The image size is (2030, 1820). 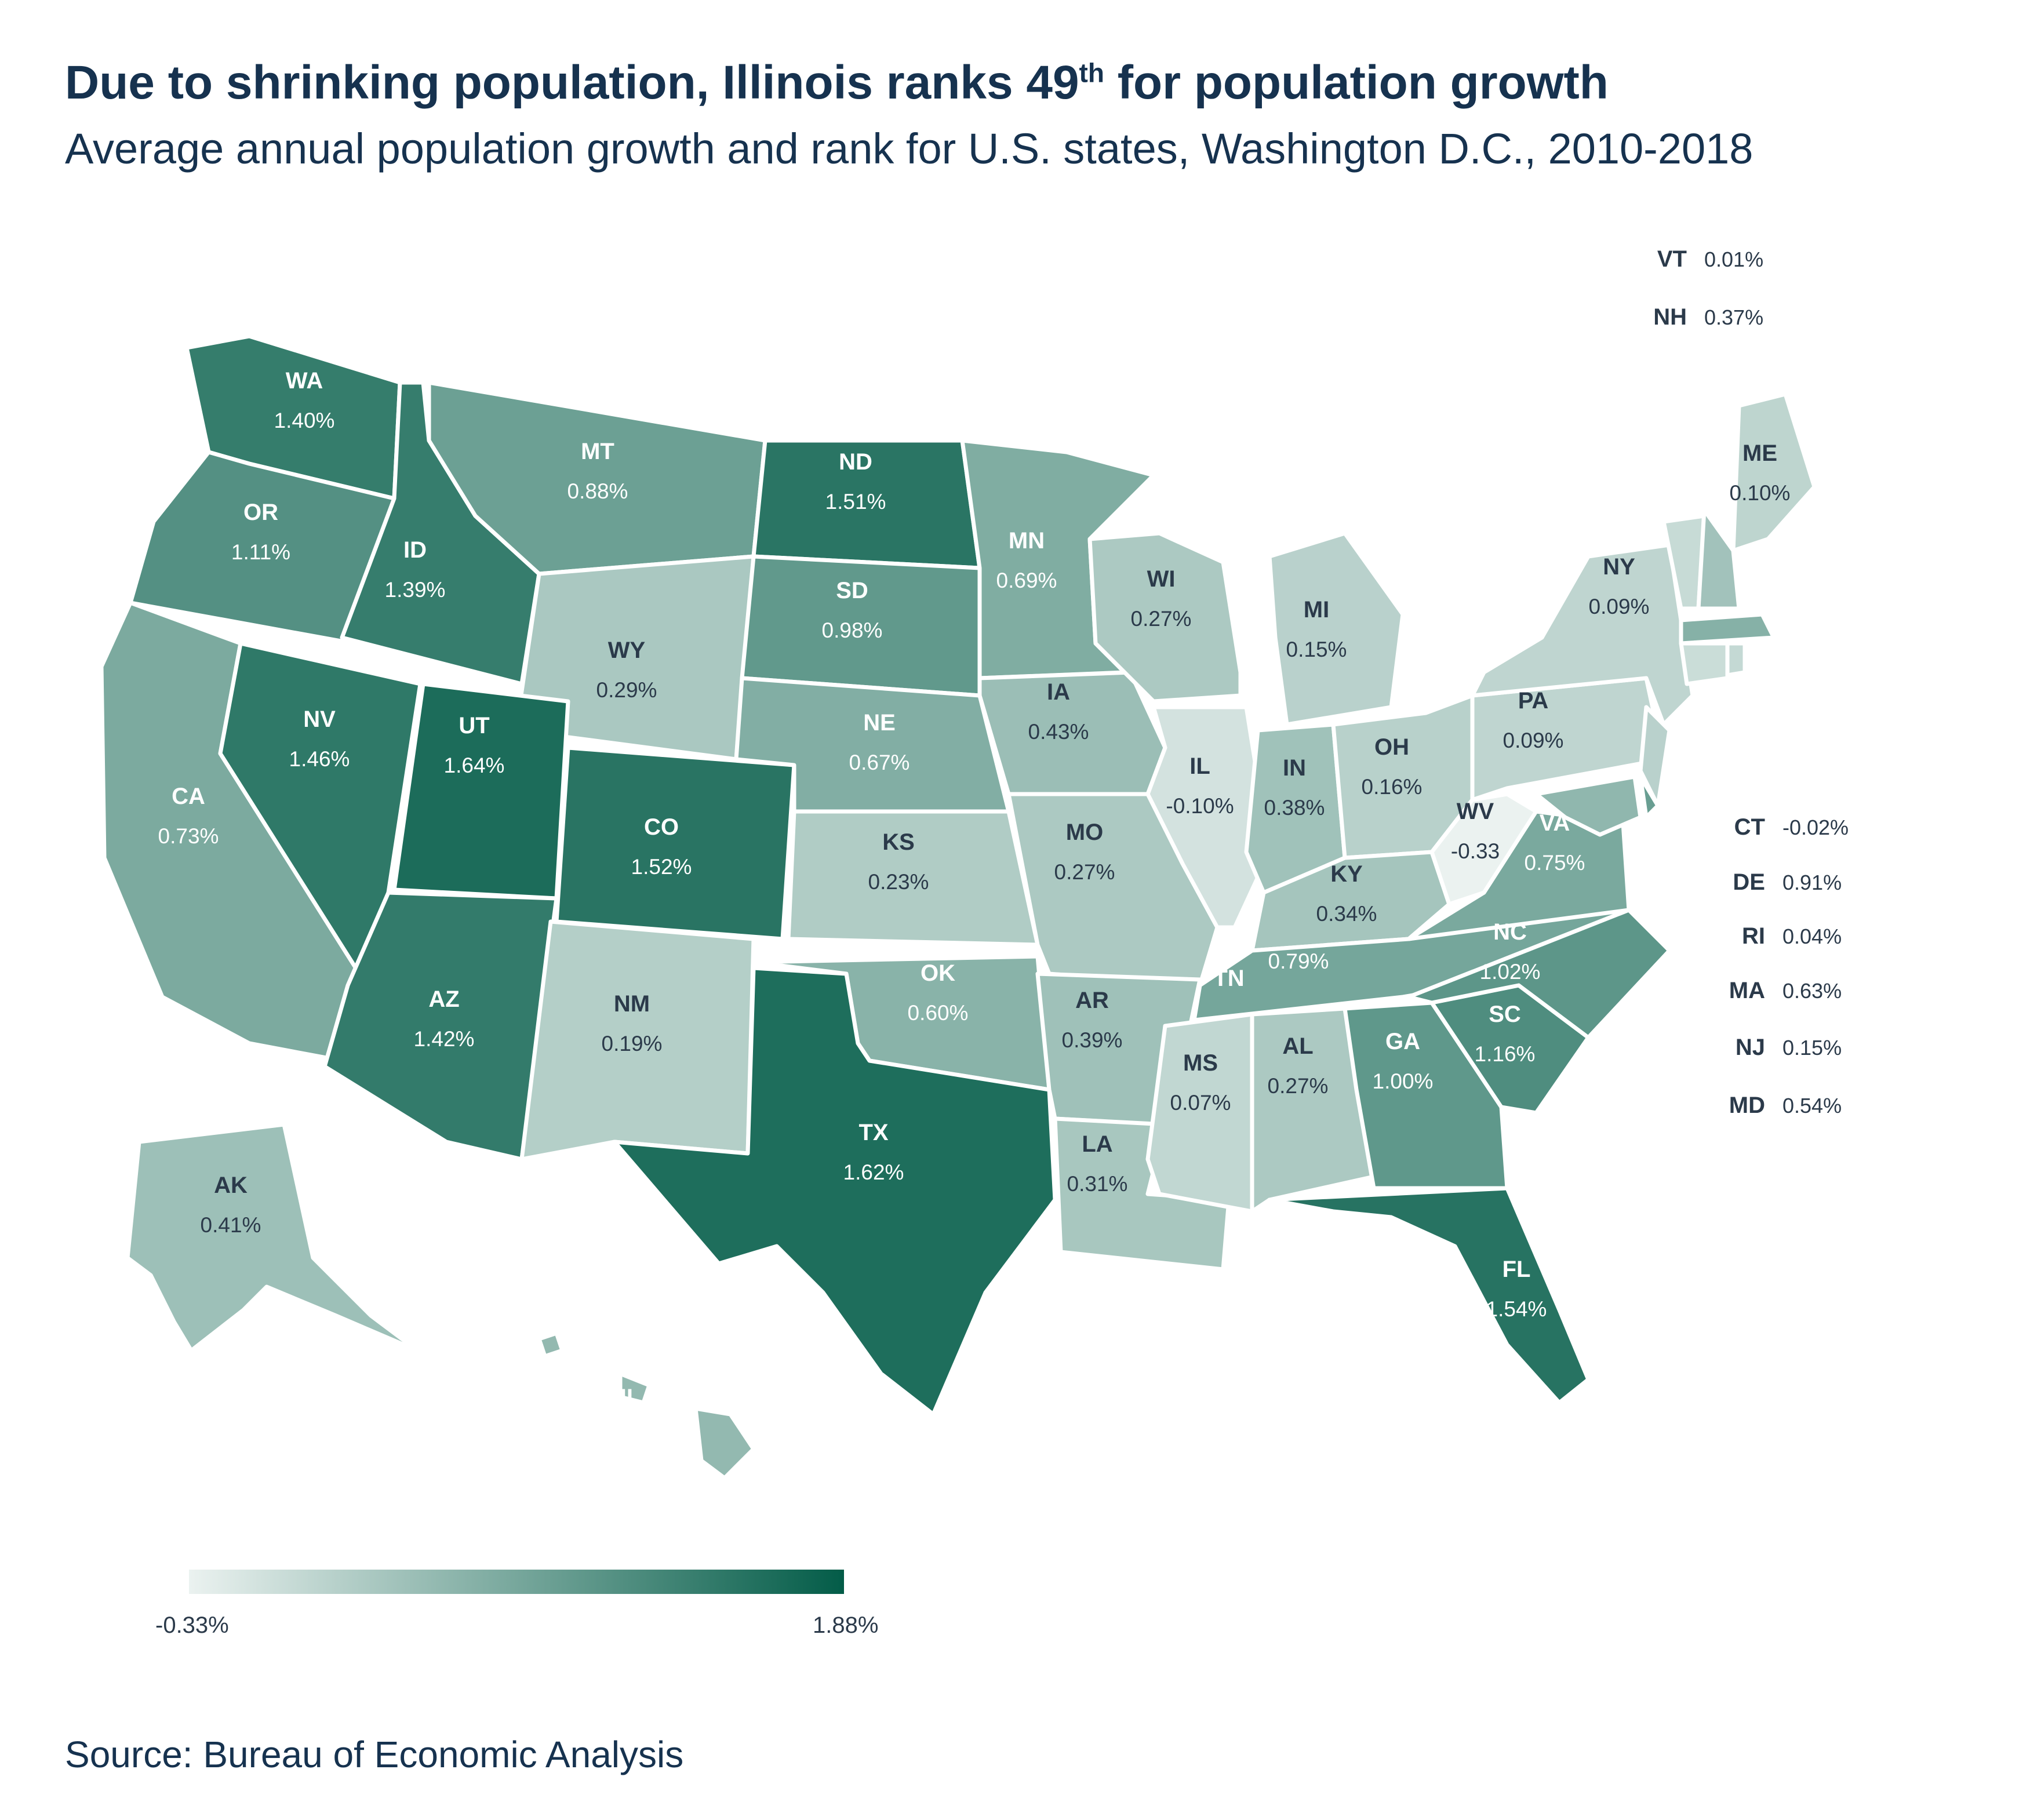 I want to click on state-wi, so click(x=1165, y=617).